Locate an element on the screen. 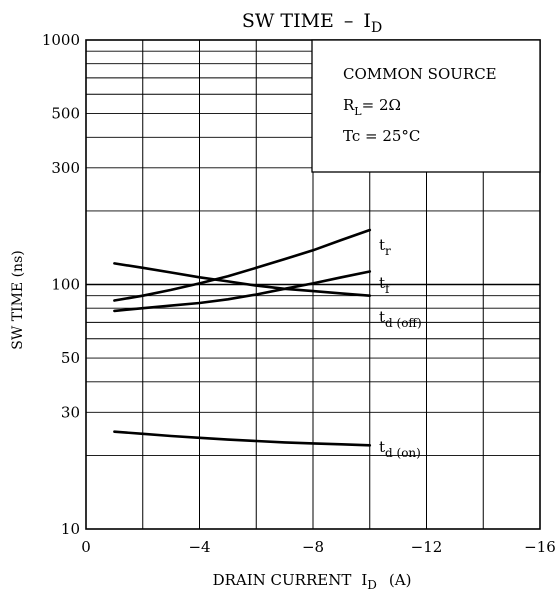 The image size is (559, 594). y-tick-label: 30 is located at coordinates (70, 412).